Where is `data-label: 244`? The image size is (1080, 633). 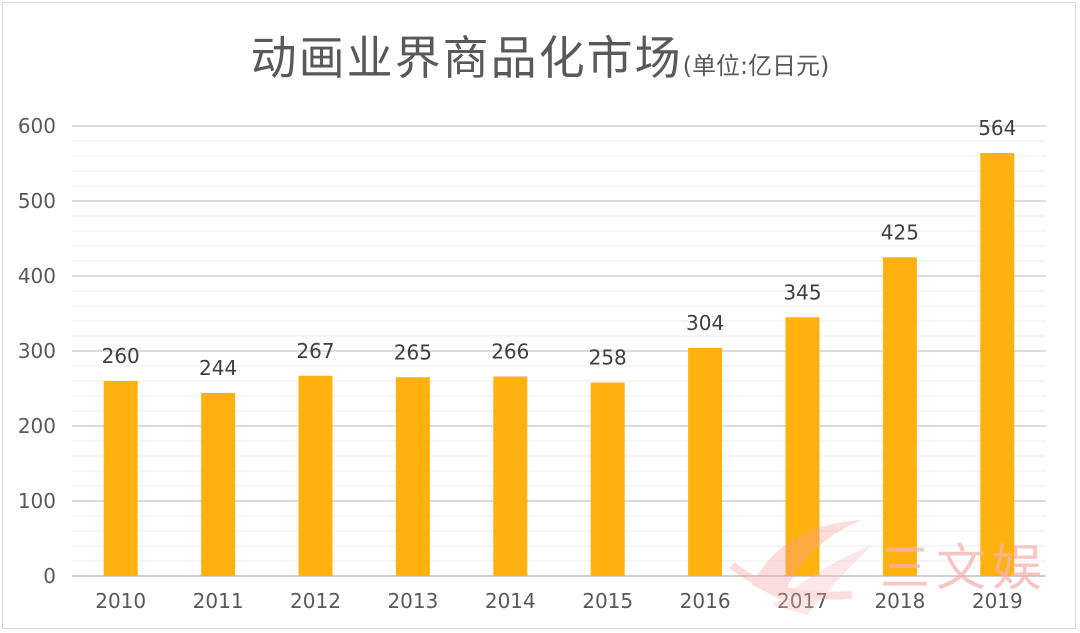
data-label: 244 is located at coordinates (218, 368).